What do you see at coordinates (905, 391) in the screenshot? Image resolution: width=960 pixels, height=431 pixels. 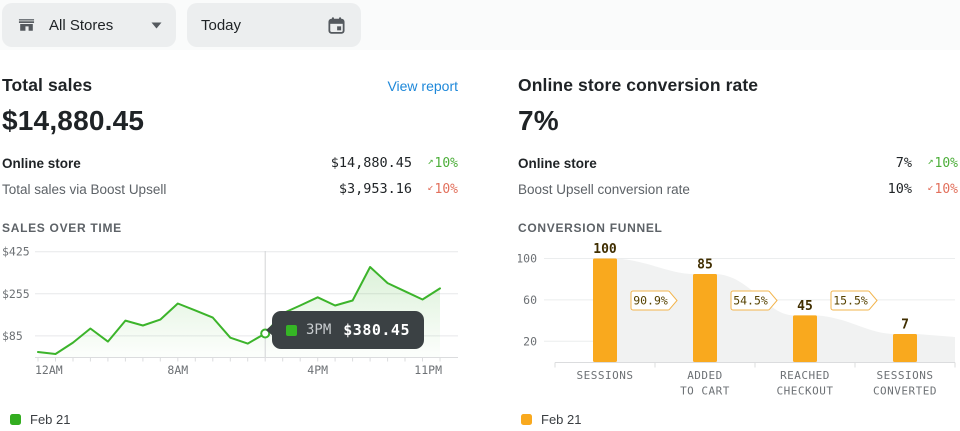 I see `svg-text: CONVERTED` at bounding box center [905, 391].